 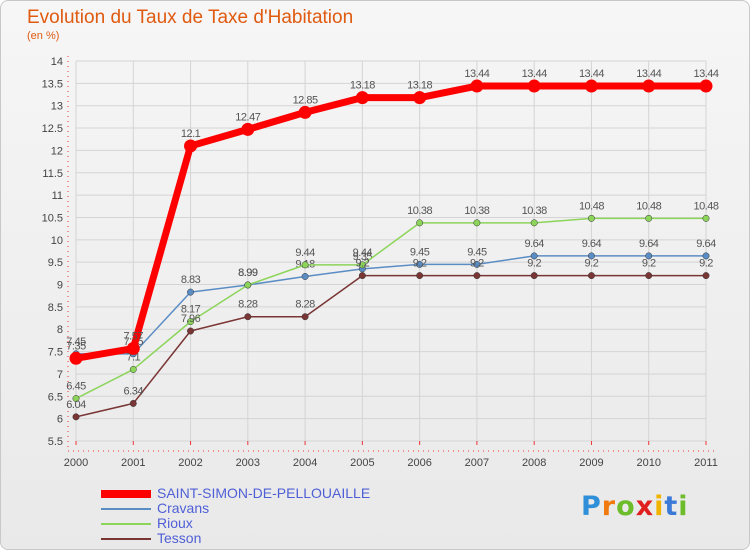 I want to click on data-label: 6.45, so click(x=76, y=387).